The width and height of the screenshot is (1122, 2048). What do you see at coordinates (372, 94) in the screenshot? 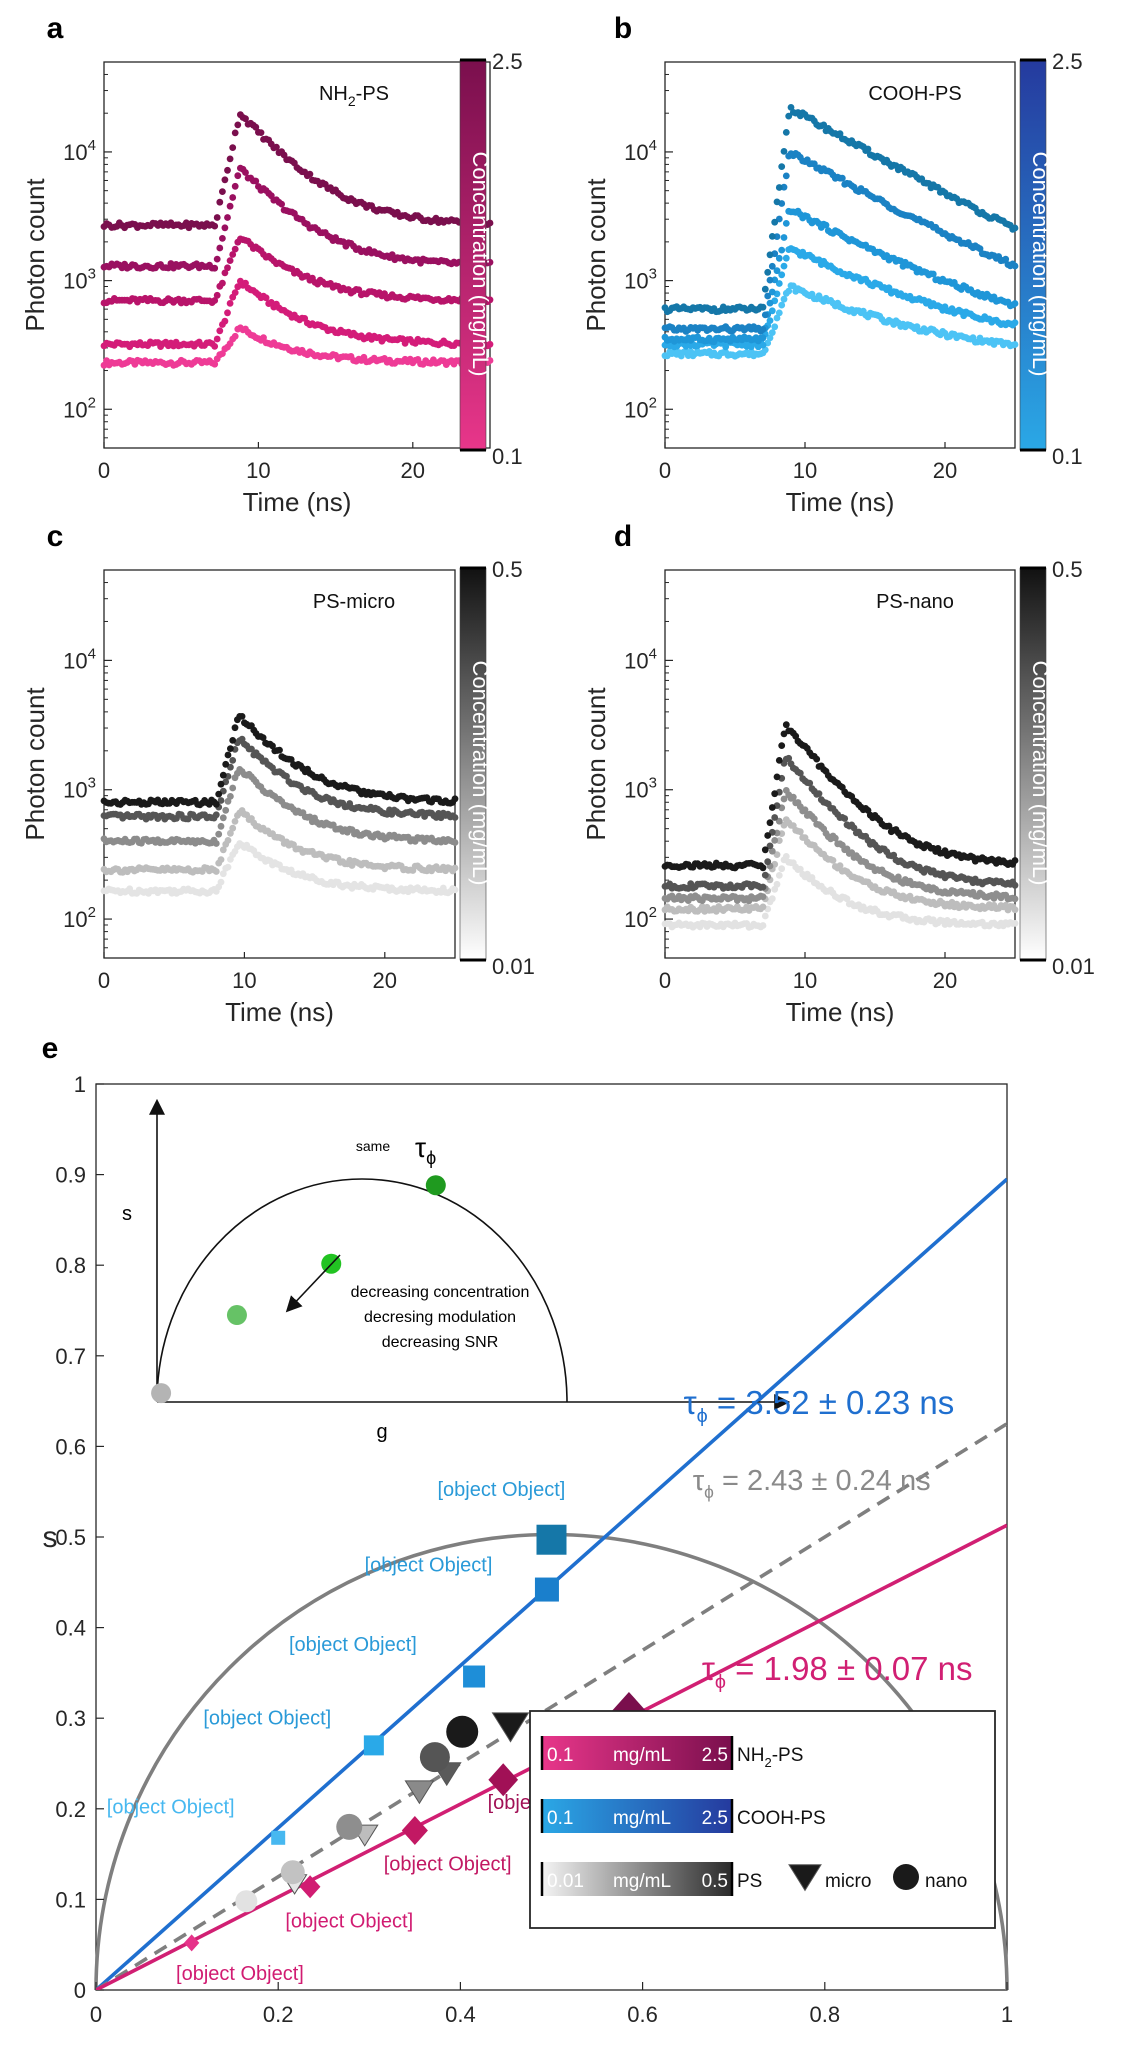
I see `annotation-tail: -PS` at bounding box center [372, 94].